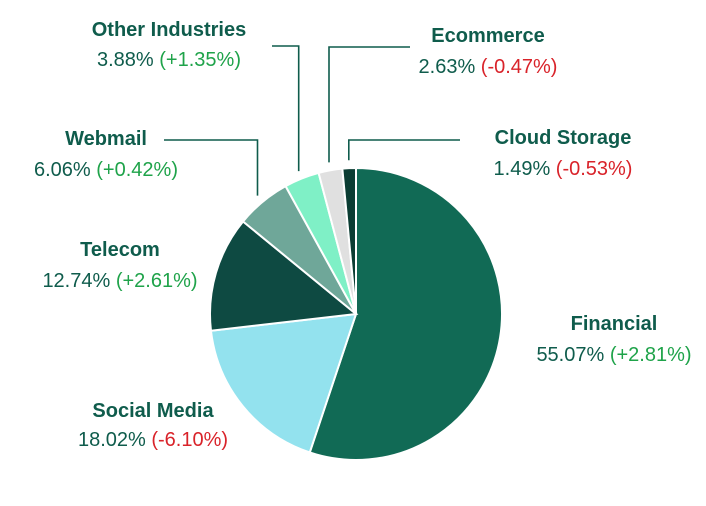  I want to click on slice-percent: 18.02%, so click(114, 440).